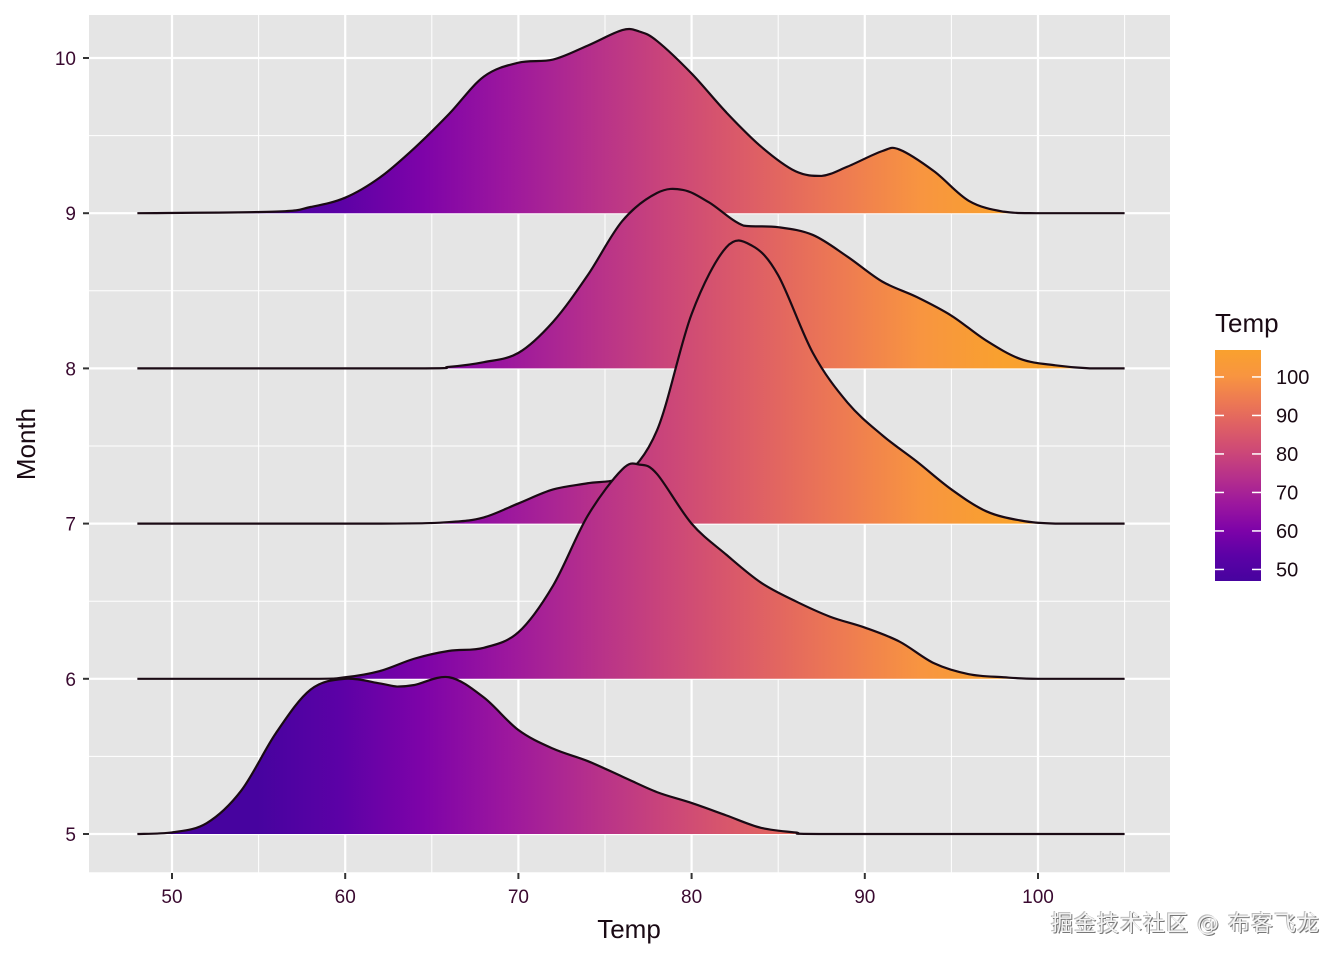  Describe the element at coordinates (72, 447) in the screenshot. I see `y-axis: 5 6 7 8 9 10` at that location.